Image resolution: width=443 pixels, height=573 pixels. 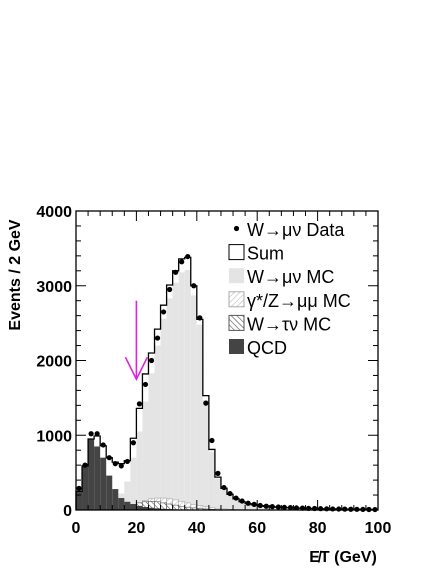 I want to click on legend-label: Sum, so click(x=265, y=254).